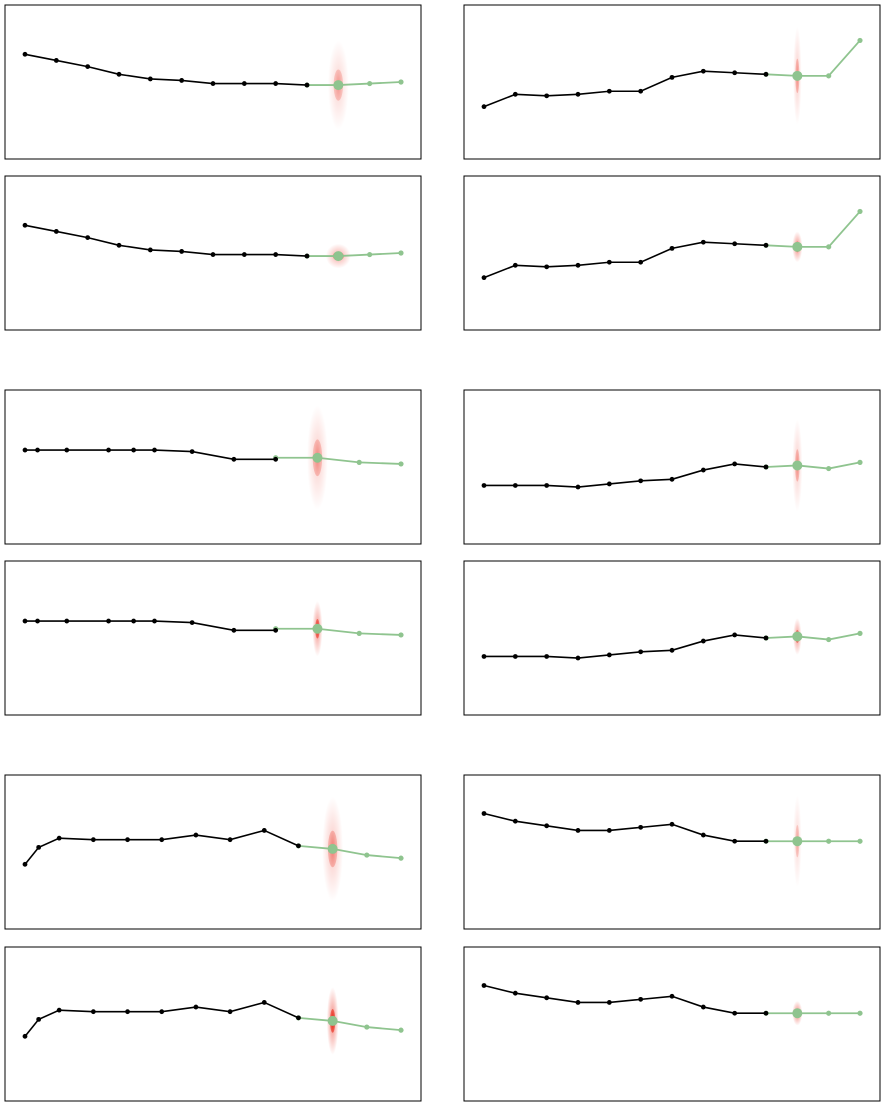 This screenshot has width=885, height=1106. I want to click on panel-row3-left, so click(213, 467).